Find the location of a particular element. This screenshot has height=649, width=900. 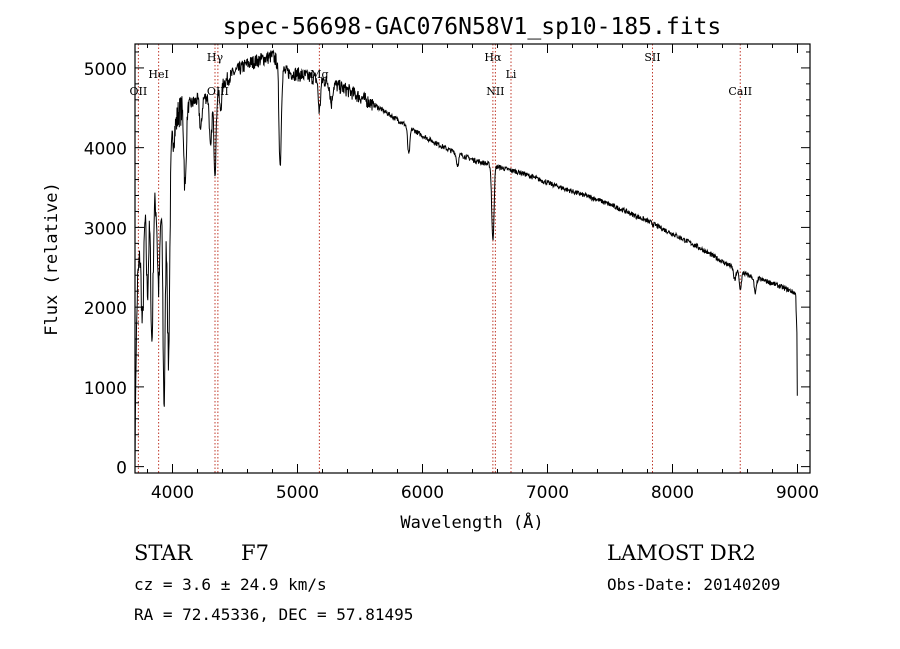

spectral-line-label-8: SII is located at coordinates (652, 57).